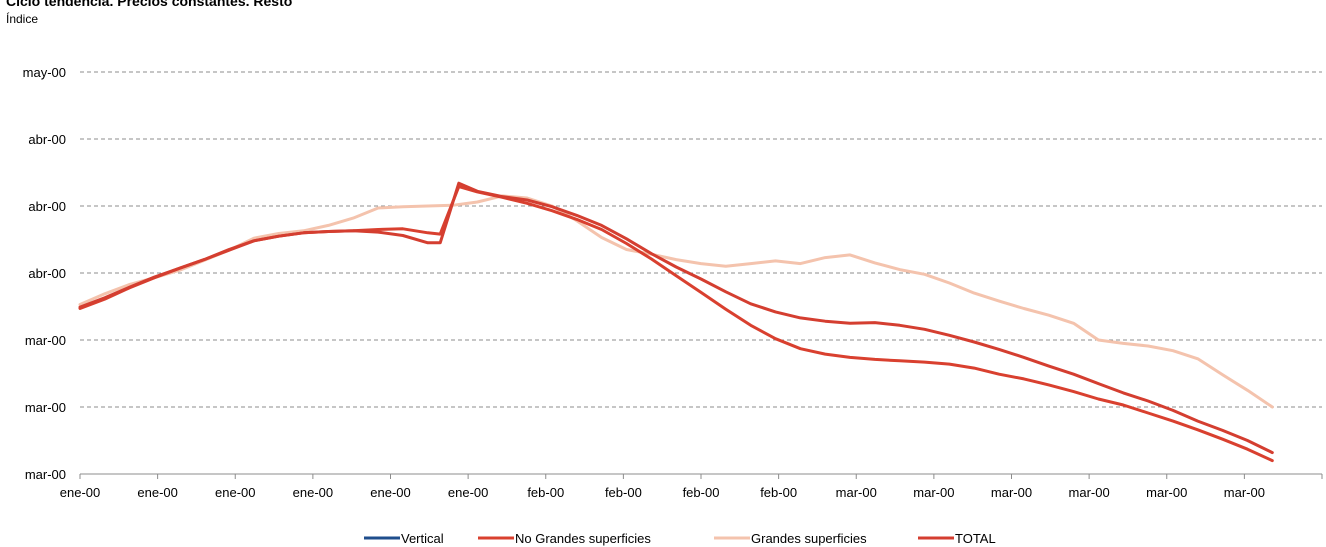  I want to click on chart-subtitle: Índice, so click(22, 19).